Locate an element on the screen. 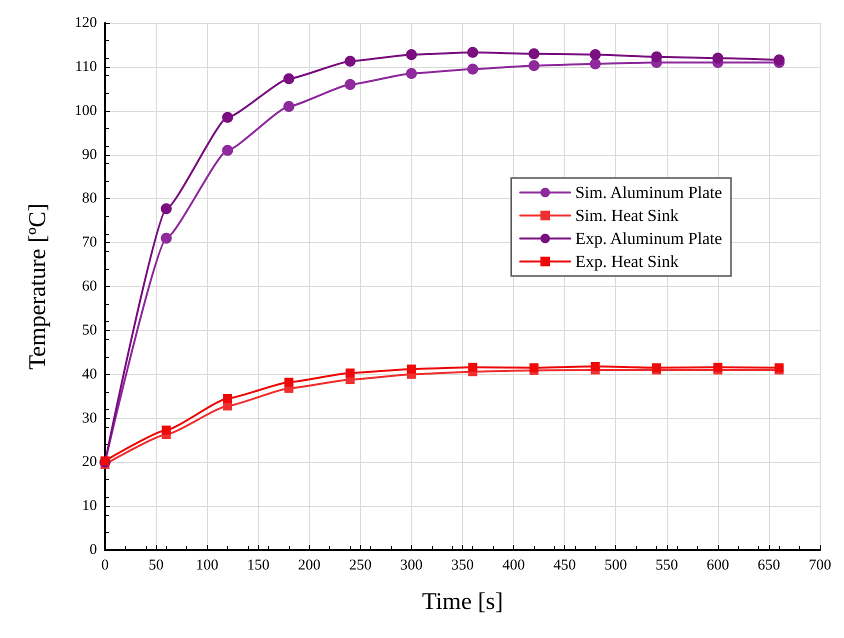 The height and width of the screenshot is (638, 844). x-tick-label: 550 is located at coordinates (667, 566).